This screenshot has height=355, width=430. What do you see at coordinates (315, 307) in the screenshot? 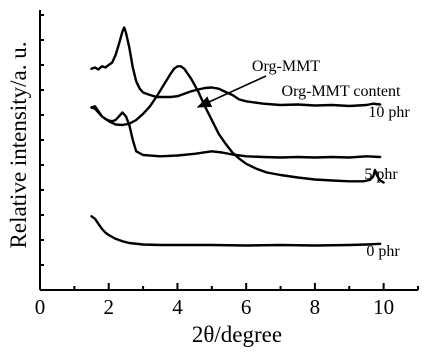
I see `x-tick-label: 8` at bounding box center [315, 307].